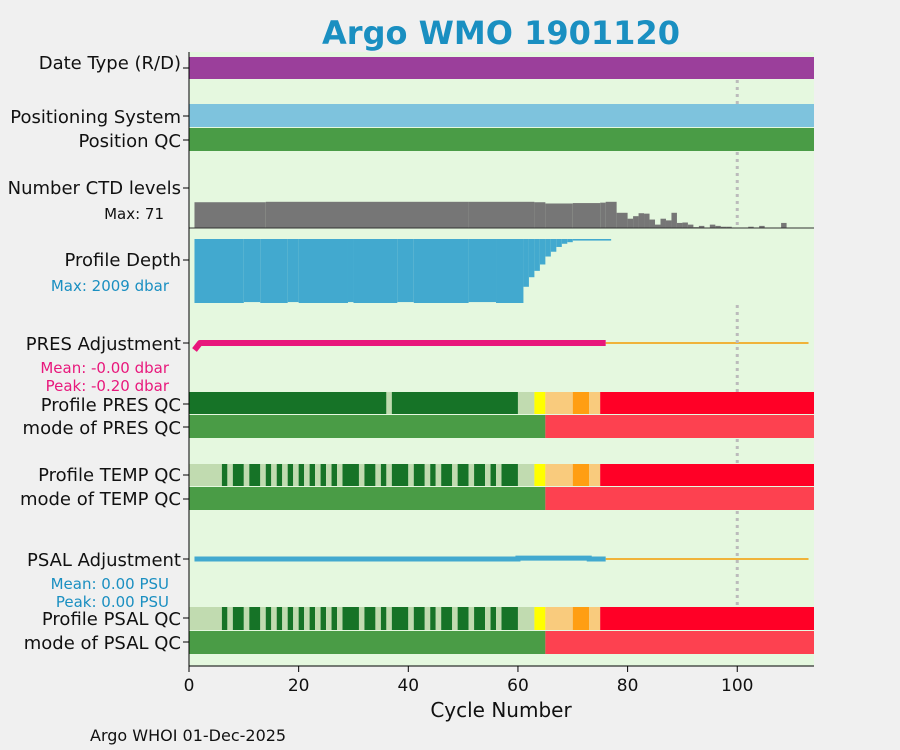 The height and width of the screenshot is (750, 900). I want to click on psal-peak-note: Peak: 0.00 PSU, so click(112, 602).